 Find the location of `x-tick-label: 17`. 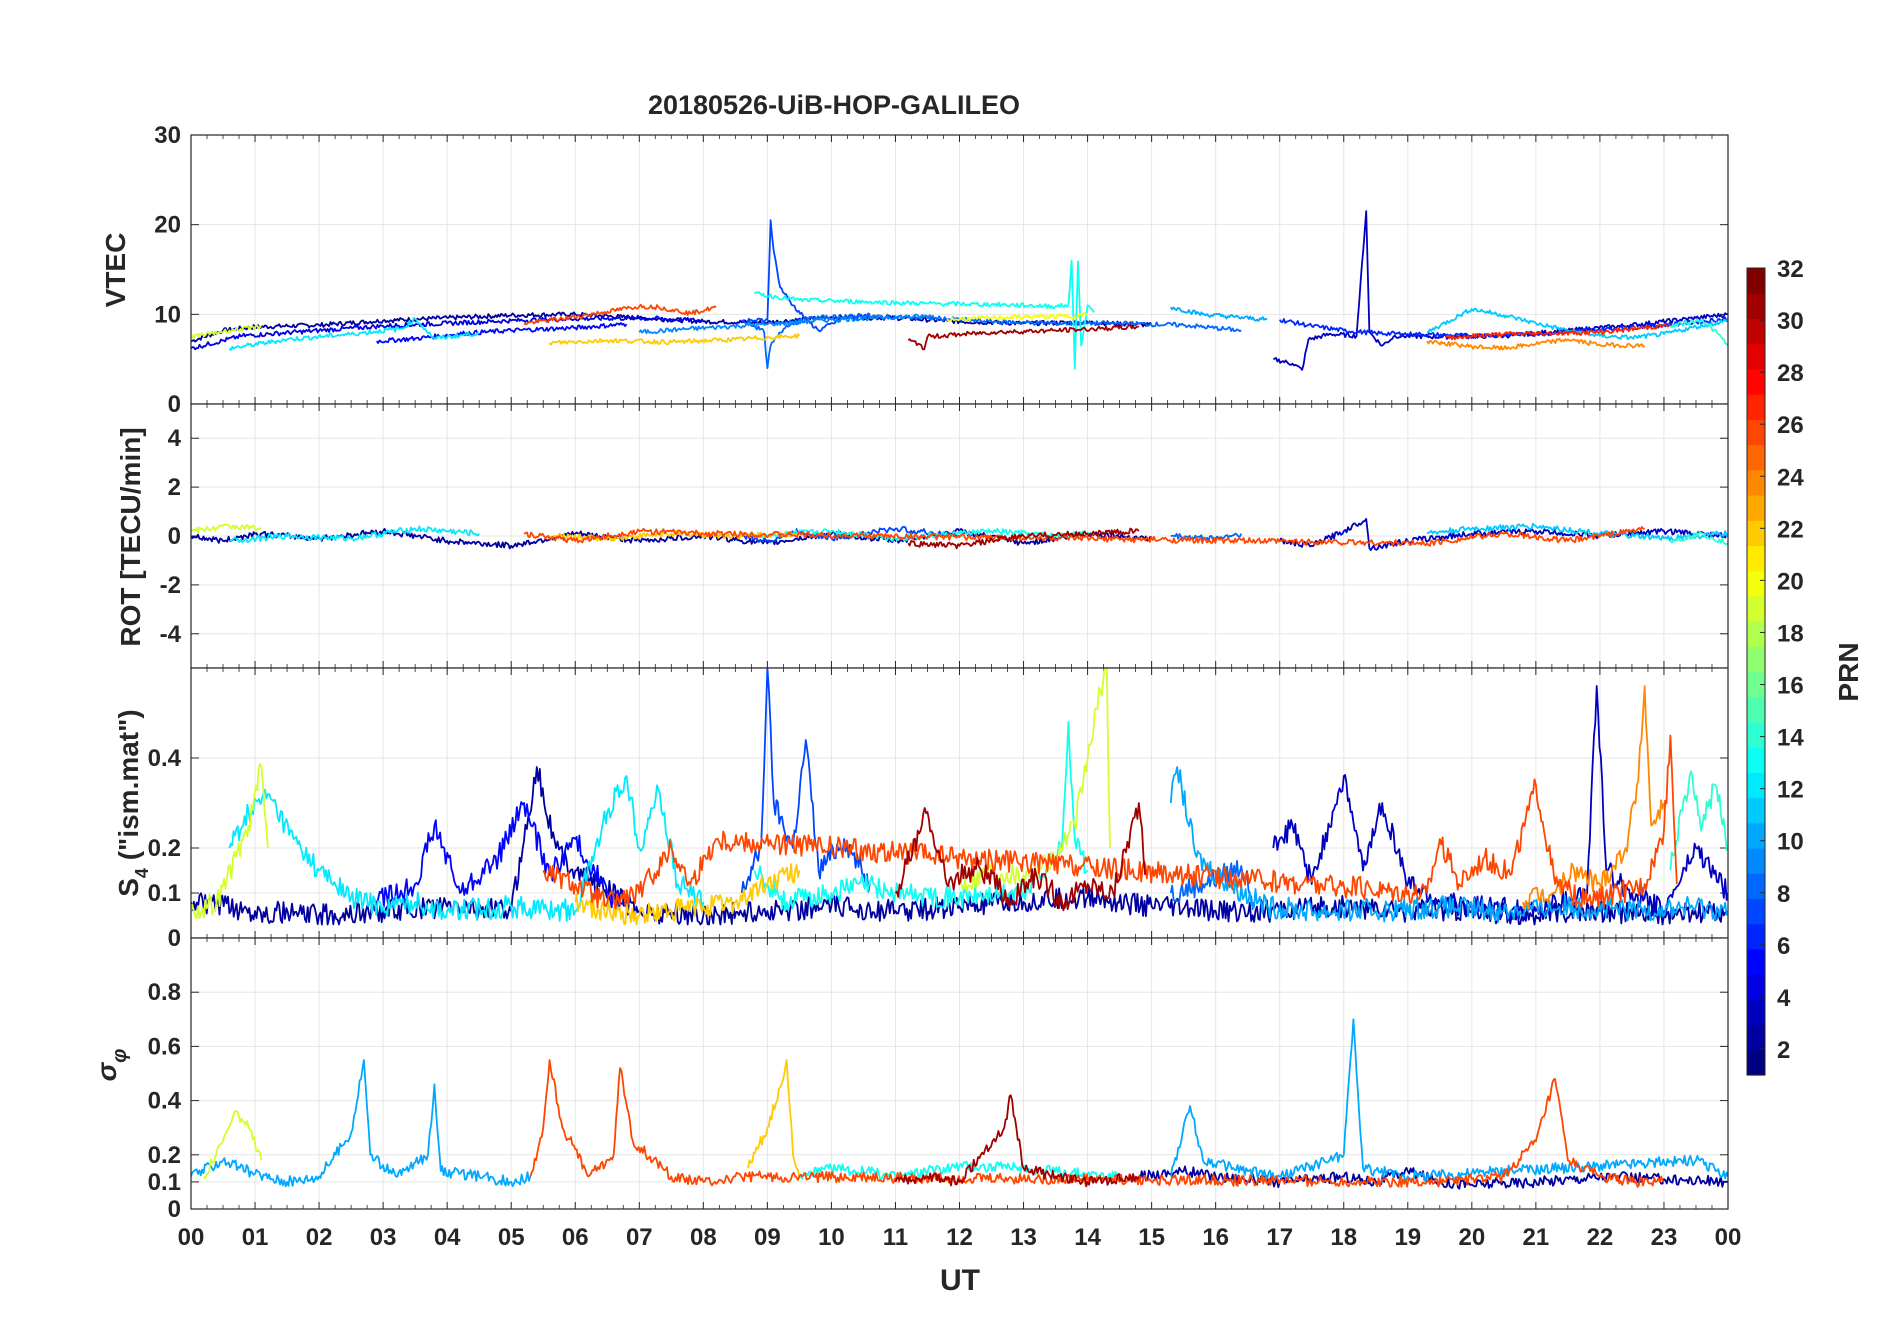

x-tick-label: 17 is located at coordinates (1279, 1237).